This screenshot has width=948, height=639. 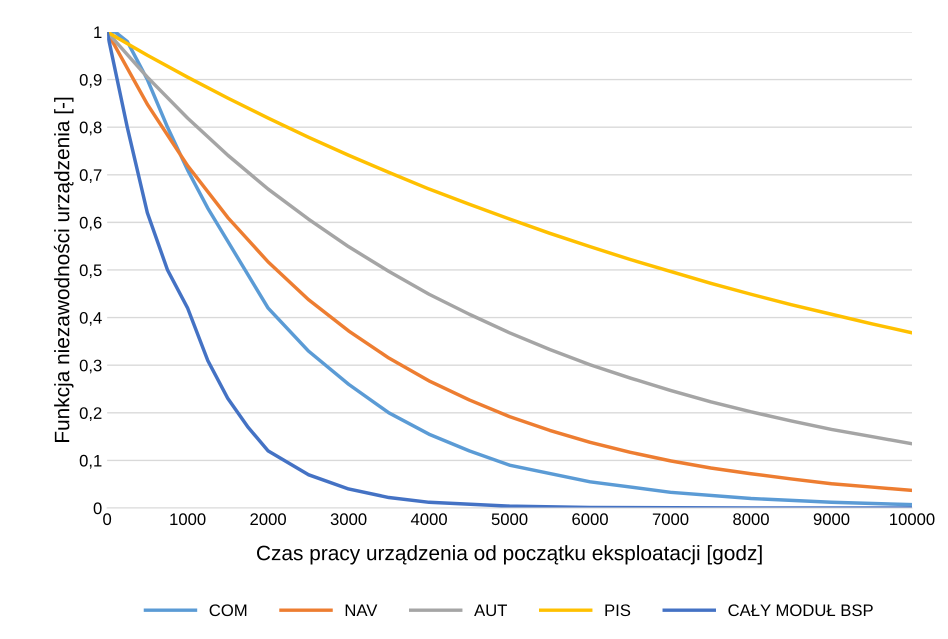 I want to click on y-tick-label: 0,3, so click(x=91, y=367).